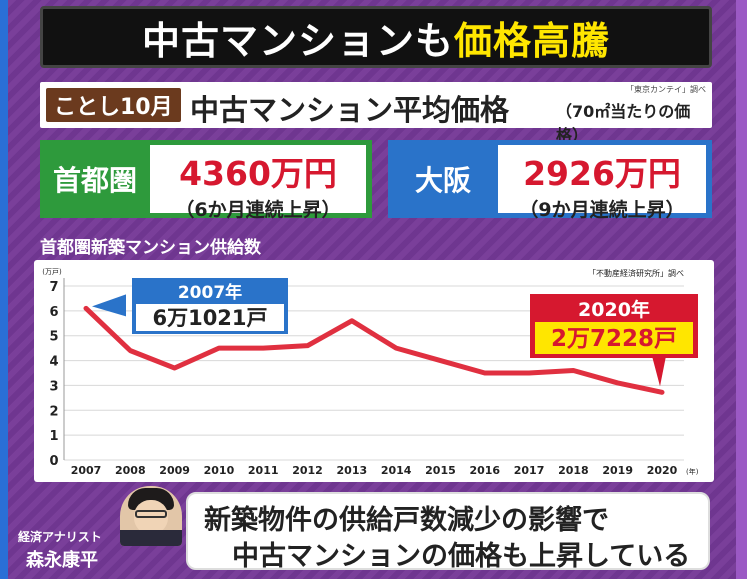  Describe the element at coordinates (258, 210) in the screenshot. I see `price-note: （6か月連続上昇）` at that location.